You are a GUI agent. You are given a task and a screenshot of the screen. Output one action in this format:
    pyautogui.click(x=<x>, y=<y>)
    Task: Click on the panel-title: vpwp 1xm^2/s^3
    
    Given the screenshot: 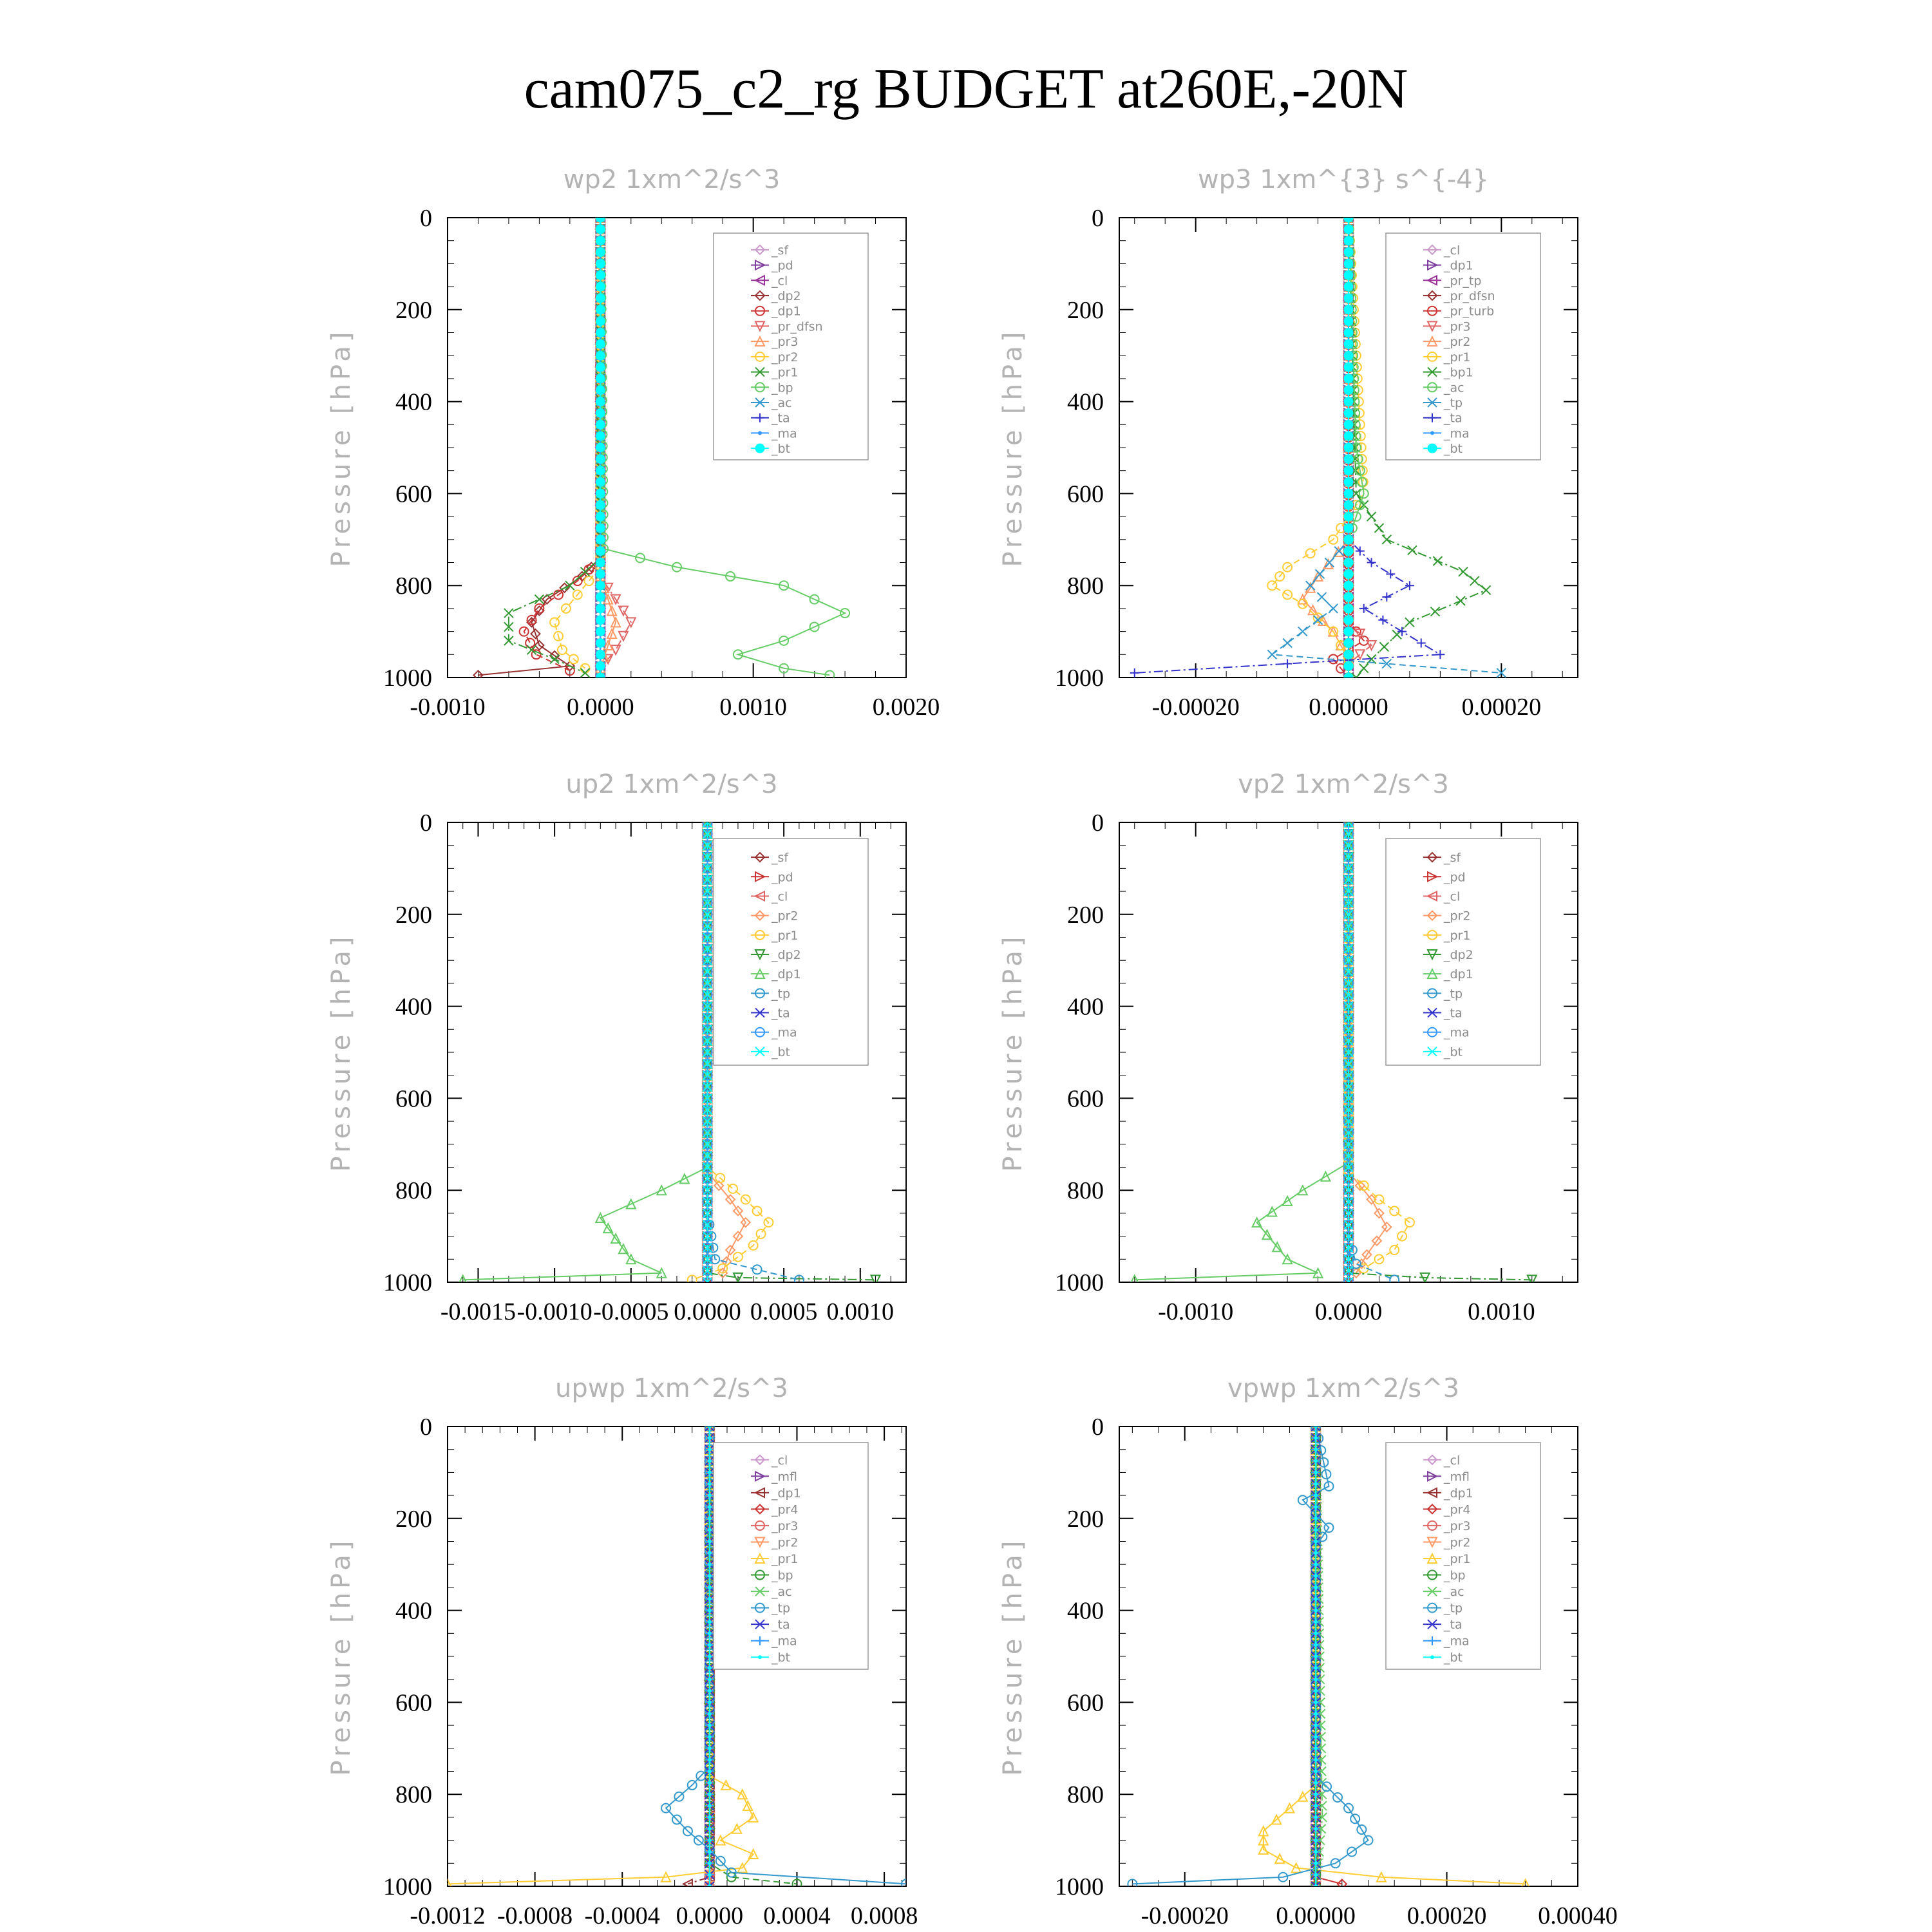 What is the action you would take?
    pyautogui.click(x=1343, y=1388)
    